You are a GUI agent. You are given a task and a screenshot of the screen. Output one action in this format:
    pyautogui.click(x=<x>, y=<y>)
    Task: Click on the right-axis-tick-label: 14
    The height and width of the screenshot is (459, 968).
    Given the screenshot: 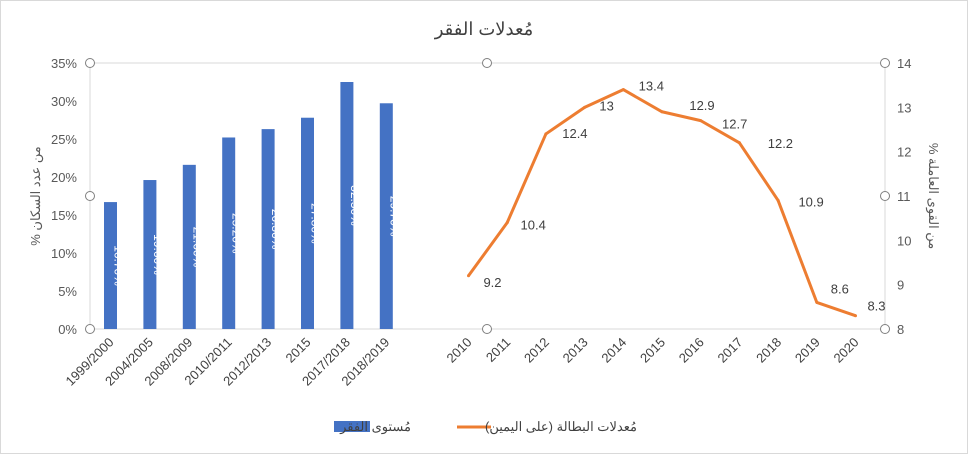 What is the action you would take?
    pyautogui.click(x=904, y=63)
    